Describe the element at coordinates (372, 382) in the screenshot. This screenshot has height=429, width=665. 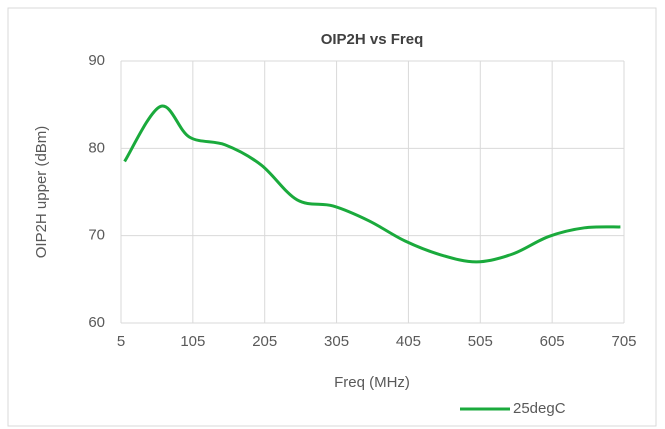
I see `x-axis-label: Freq (MHz)` at that location.